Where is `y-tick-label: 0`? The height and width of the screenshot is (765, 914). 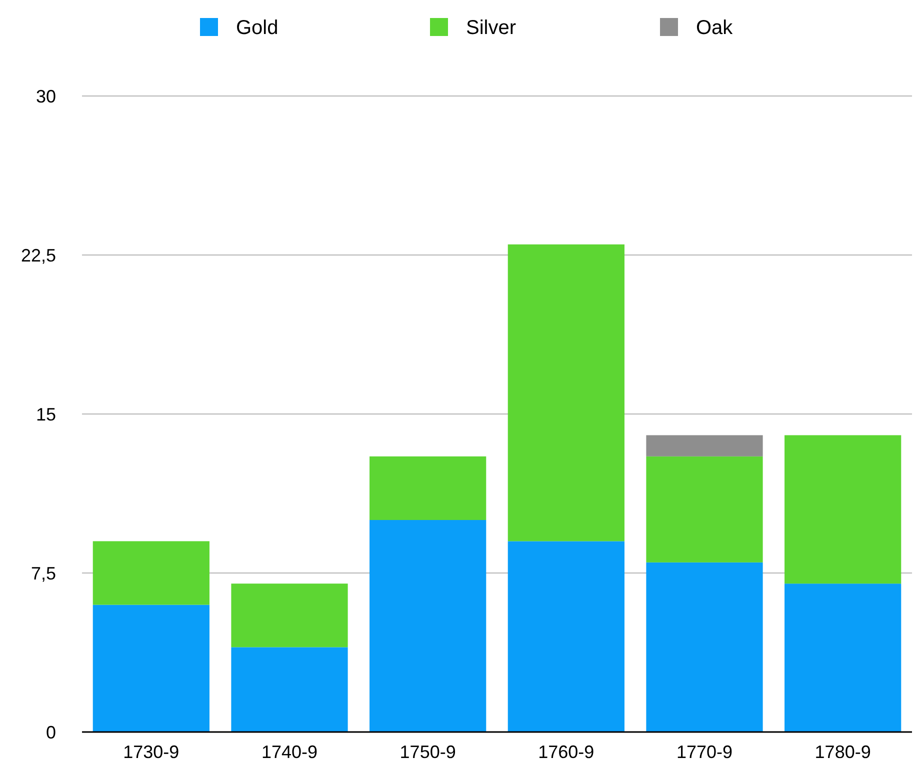 y-tick-label: 0 is located at coordinates (51, 732).